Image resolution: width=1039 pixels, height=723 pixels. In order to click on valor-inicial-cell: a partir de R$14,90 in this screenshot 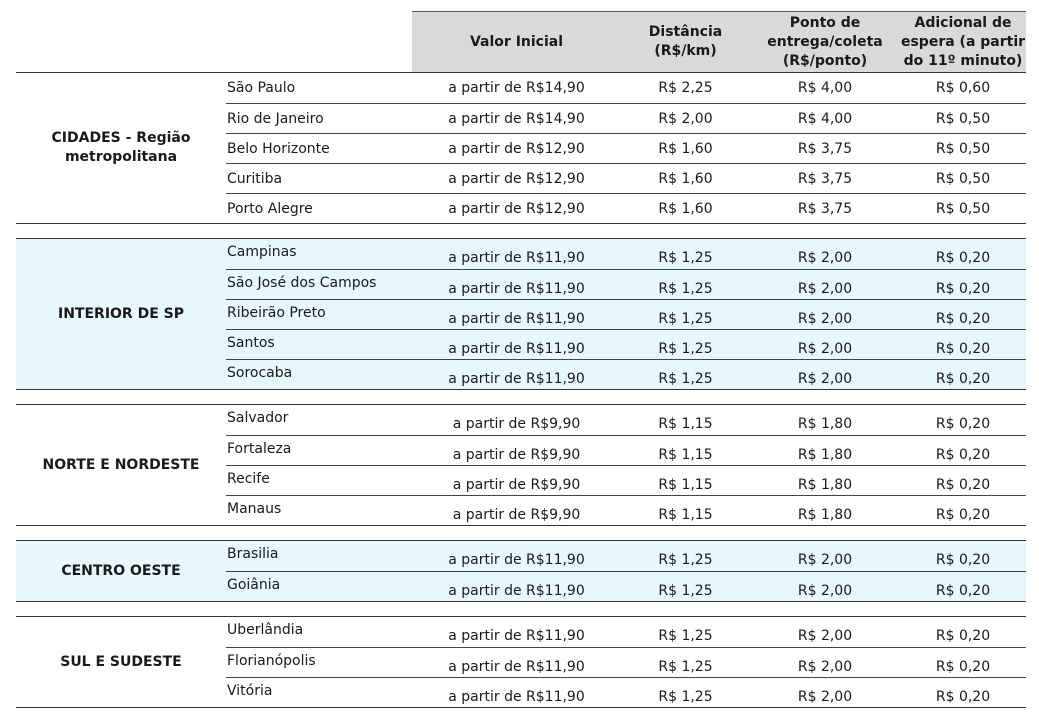, I will do `click(516, 118)`.